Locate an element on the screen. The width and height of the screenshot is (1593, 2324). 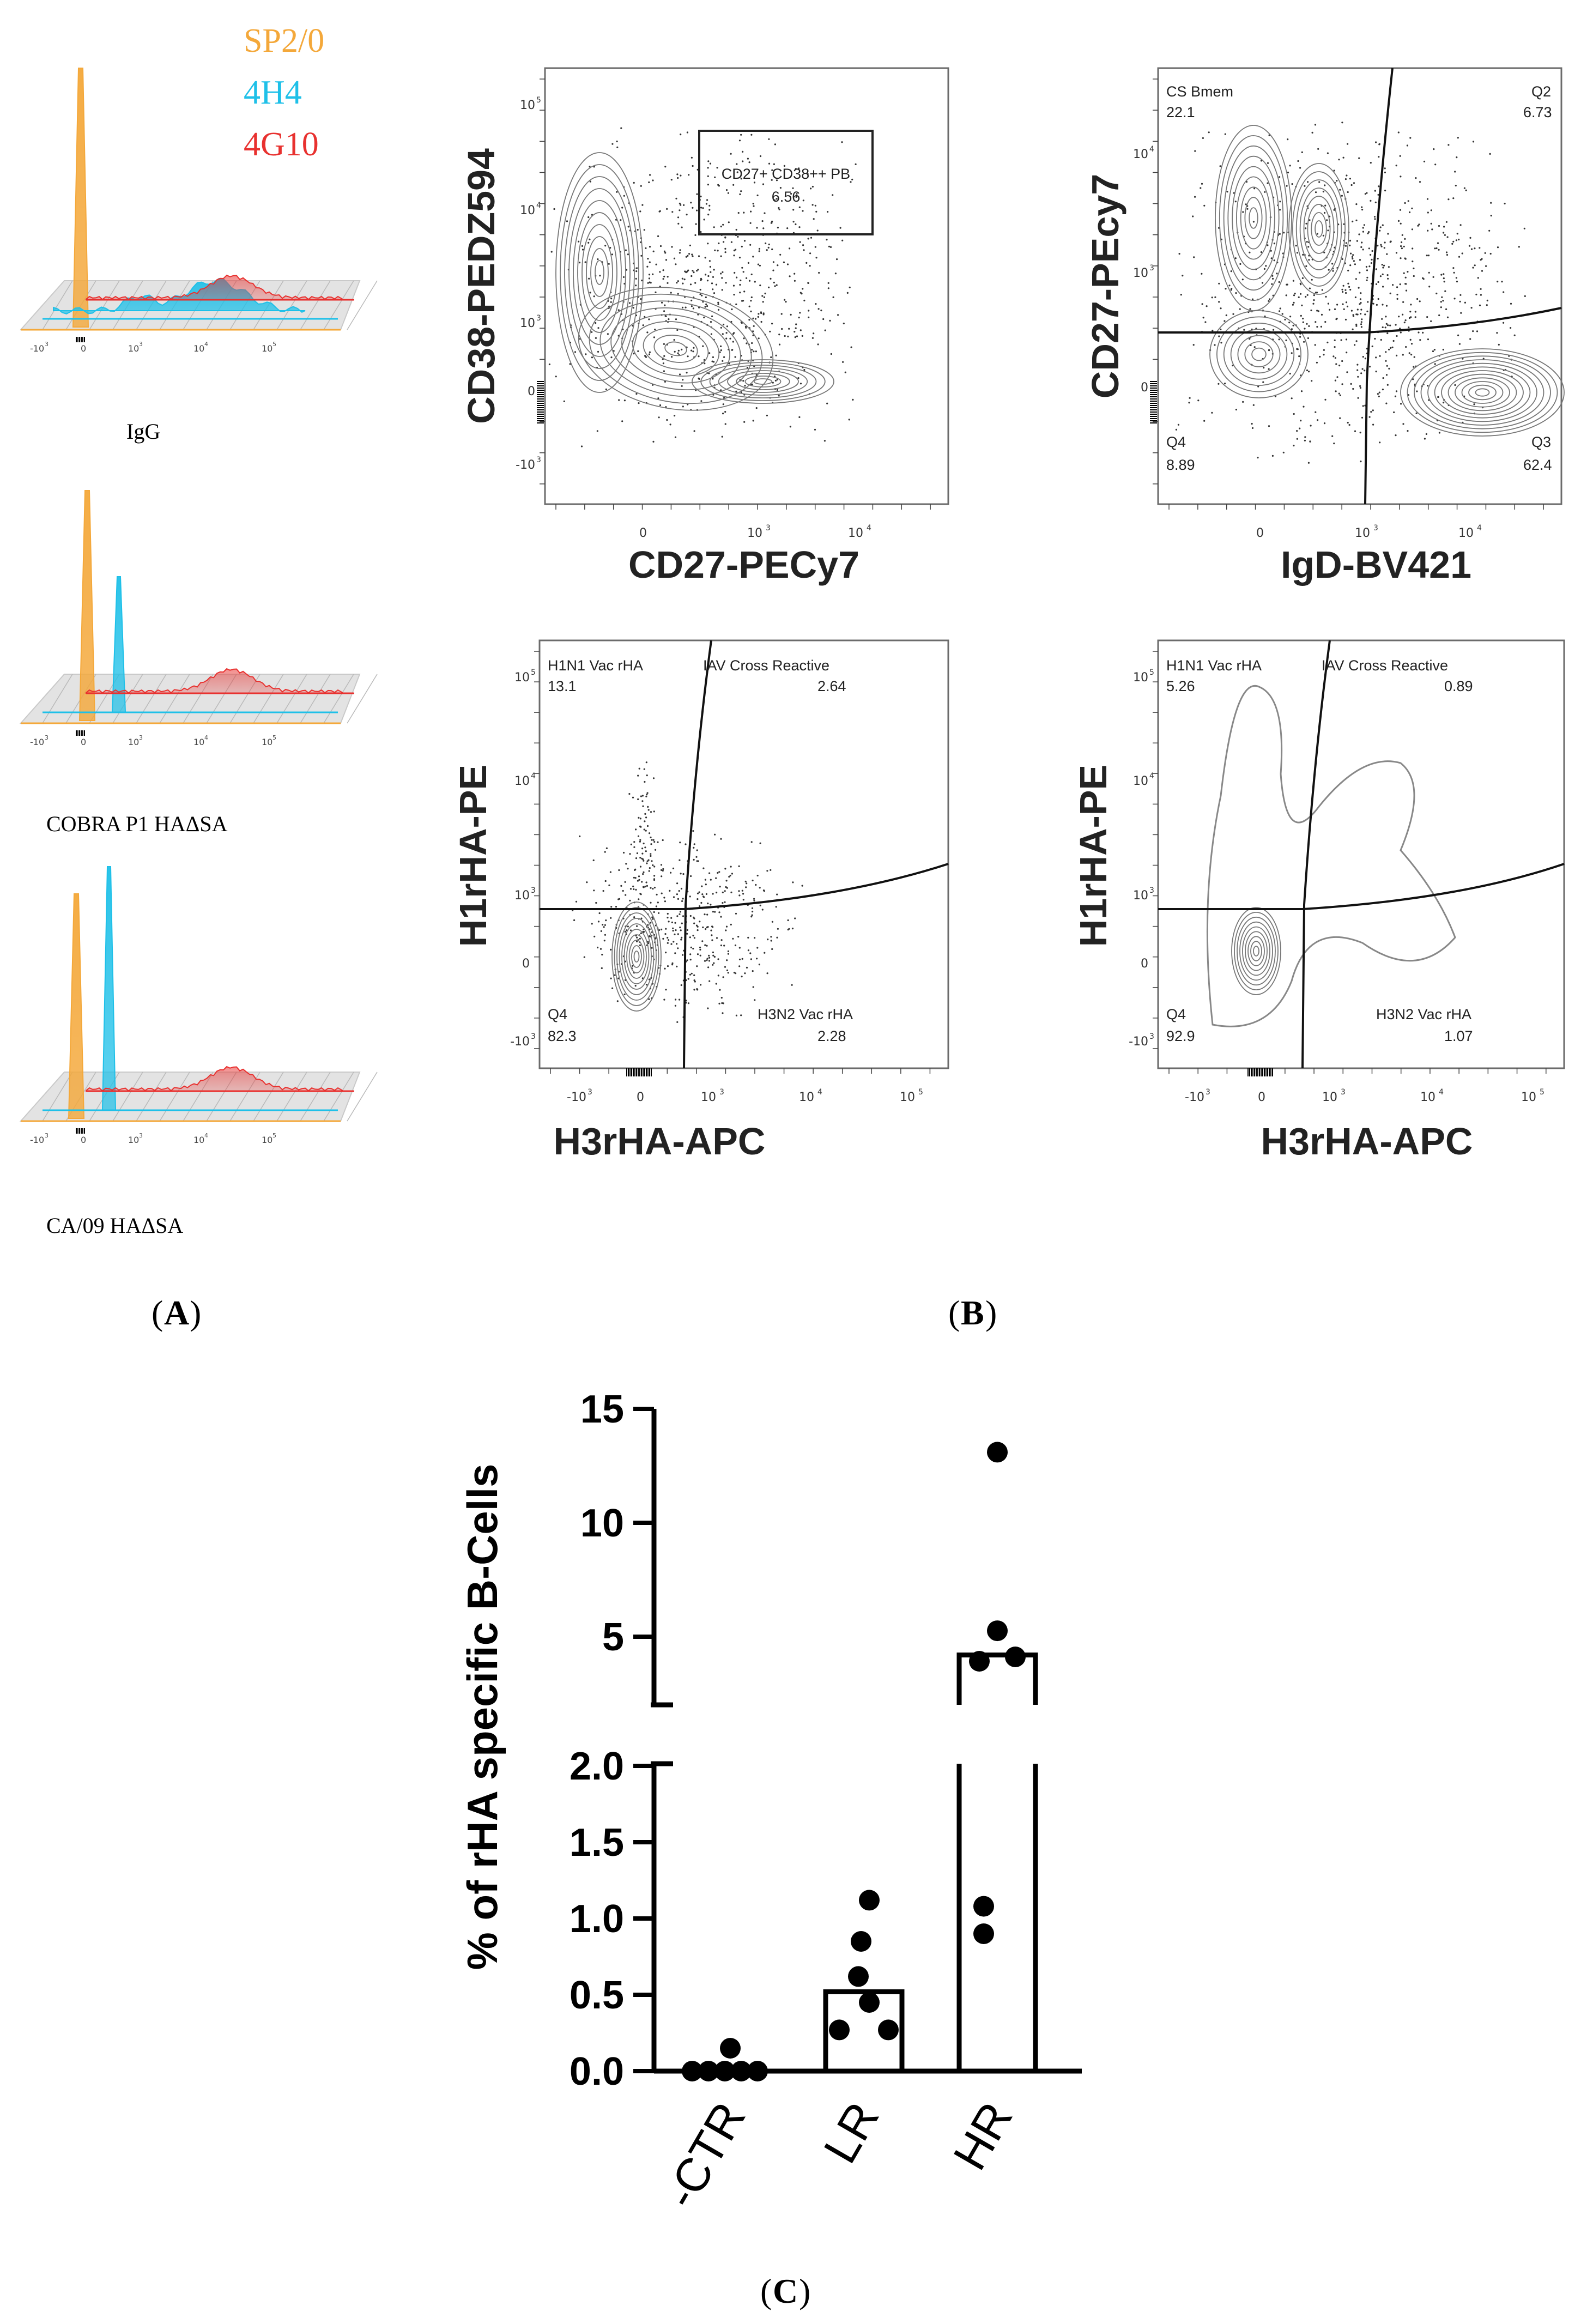
data-point-hr is located at coordinates (997, 1453).